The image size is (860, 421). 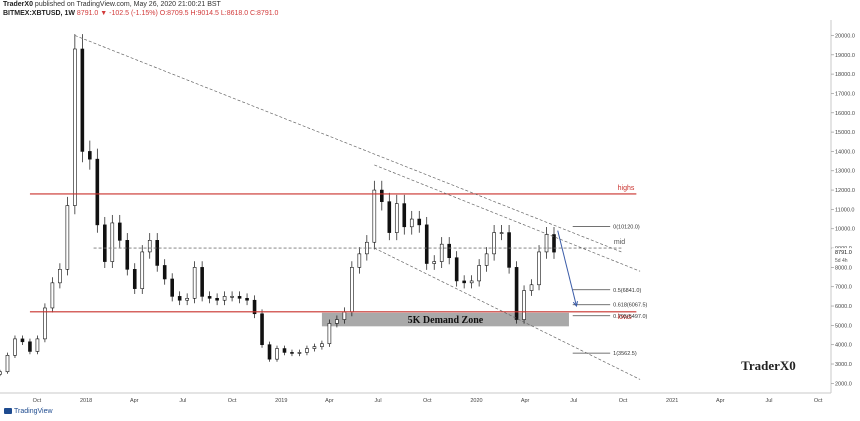 I want to click on y-tick-label: 11000.0, so click(x=844, y=210).